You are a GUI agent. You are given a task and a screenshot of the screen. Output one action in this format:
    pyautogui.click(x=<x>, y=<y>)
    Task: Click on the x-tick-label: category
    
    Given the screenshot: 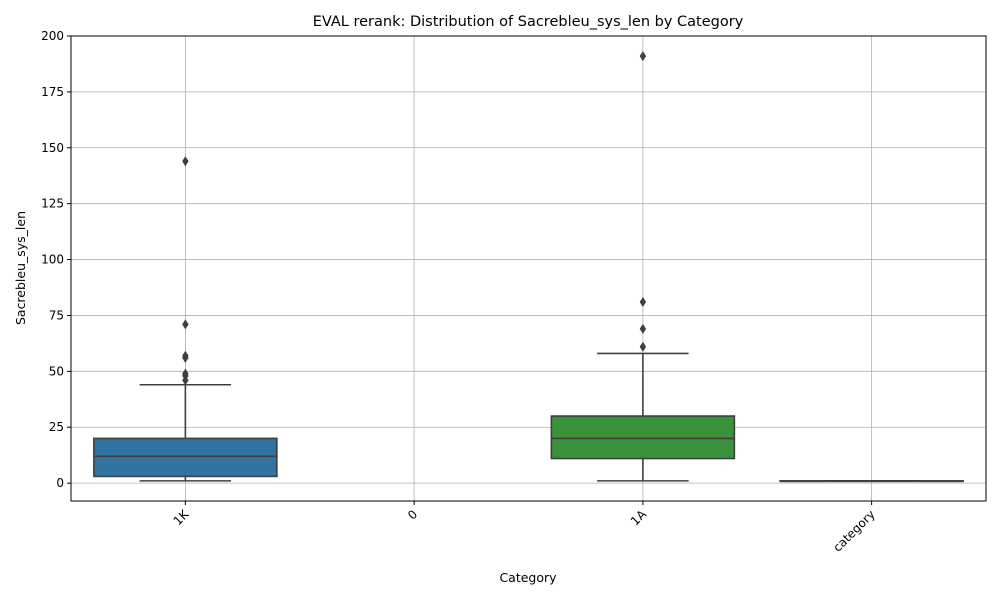 What is the action you would take?
    pyautogui.click(x=853, y=530)
    